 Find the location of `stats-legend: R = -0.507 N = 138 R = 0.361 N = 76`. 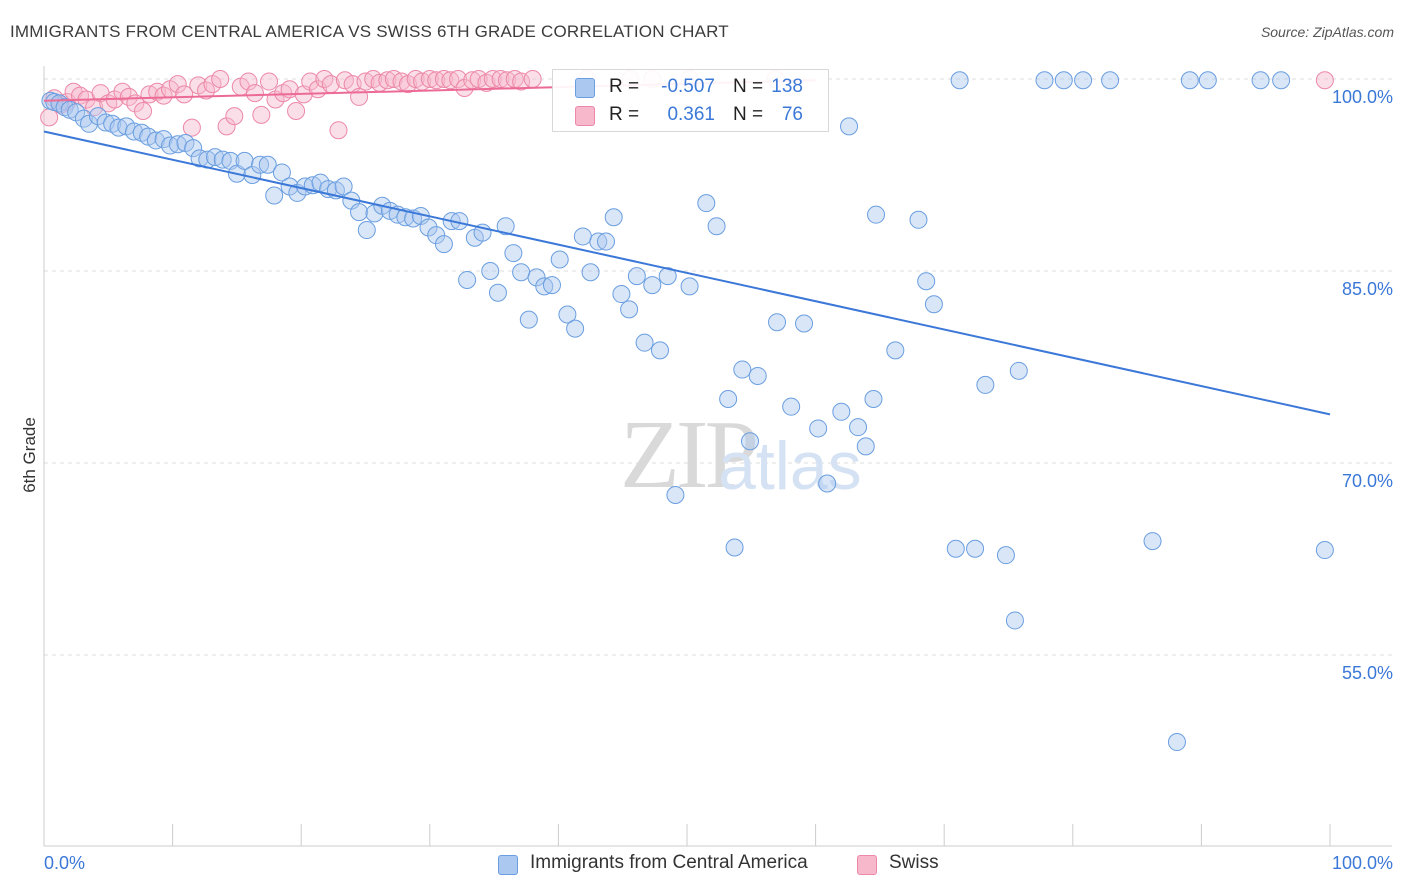

stats-legend: R = -0.507 N = 138 R = 0.361 N = 76 is located at coordinates (690, 100).